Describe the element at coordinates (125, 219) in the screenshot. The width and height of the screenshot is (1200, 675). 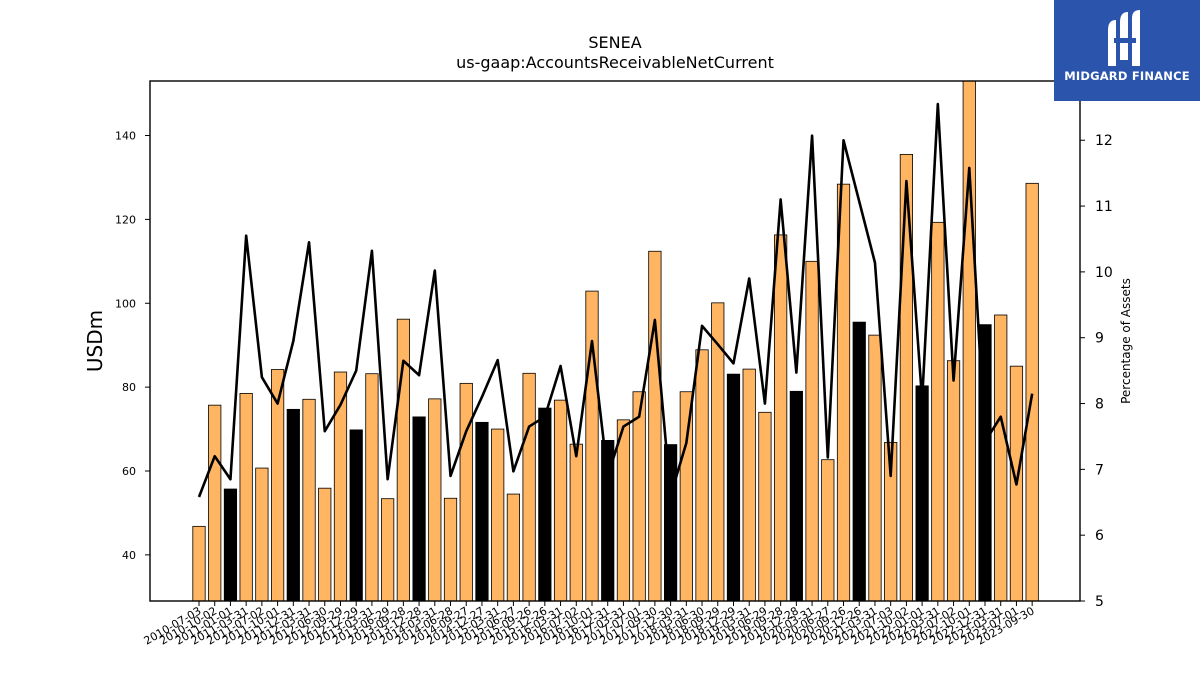
I see `y-left-tick-label: 120` at that location.